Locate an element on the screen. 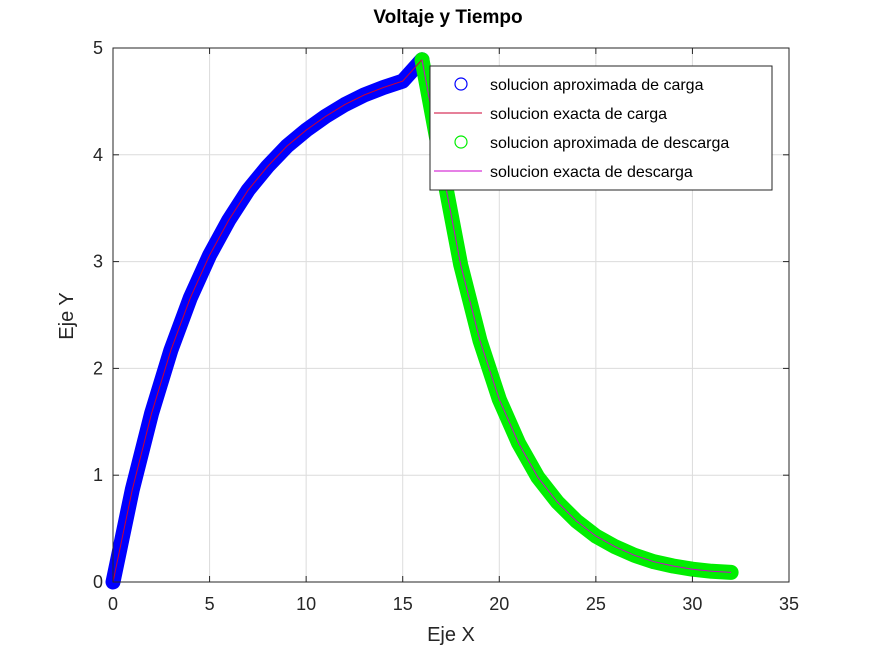 The image size is (872, 654). y-tick-label: 0 is located at coordinates (98, 582).